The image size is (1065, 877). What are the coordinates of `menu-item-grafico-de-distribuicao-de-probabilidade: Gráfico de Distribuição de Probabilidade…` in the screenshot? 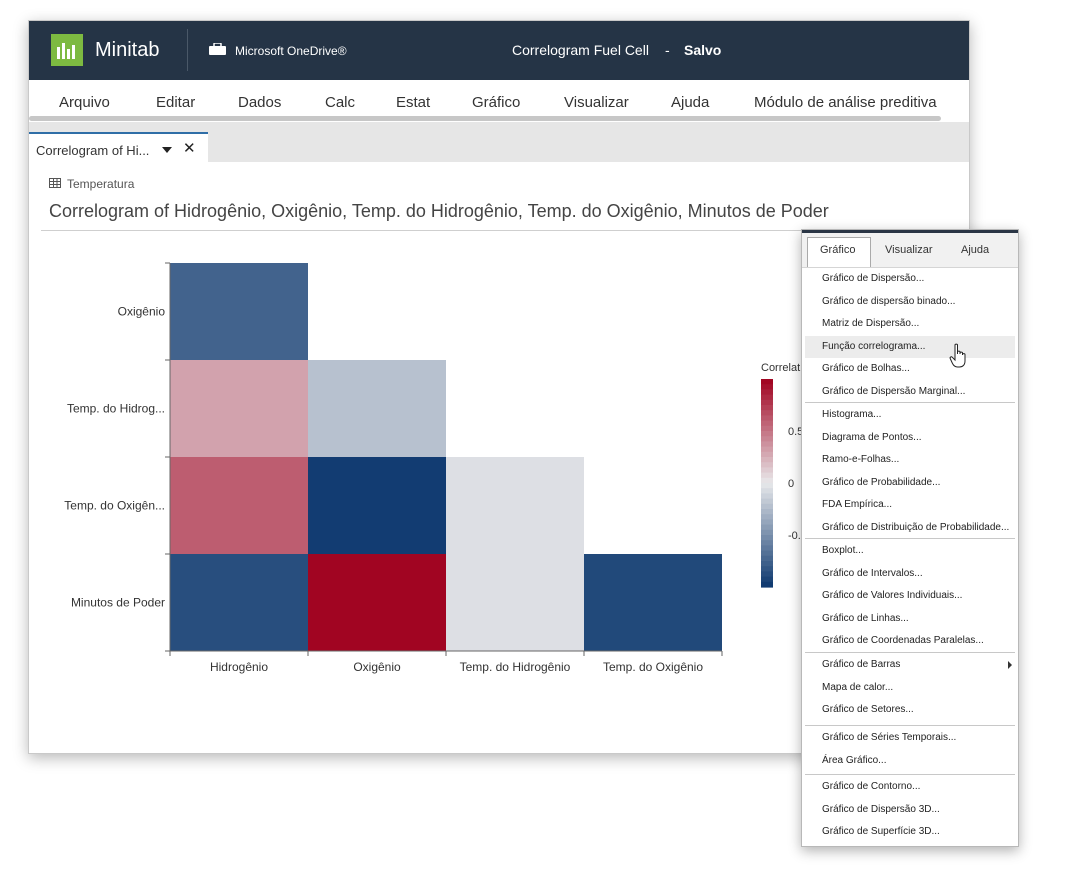 It's located at (910, 528).